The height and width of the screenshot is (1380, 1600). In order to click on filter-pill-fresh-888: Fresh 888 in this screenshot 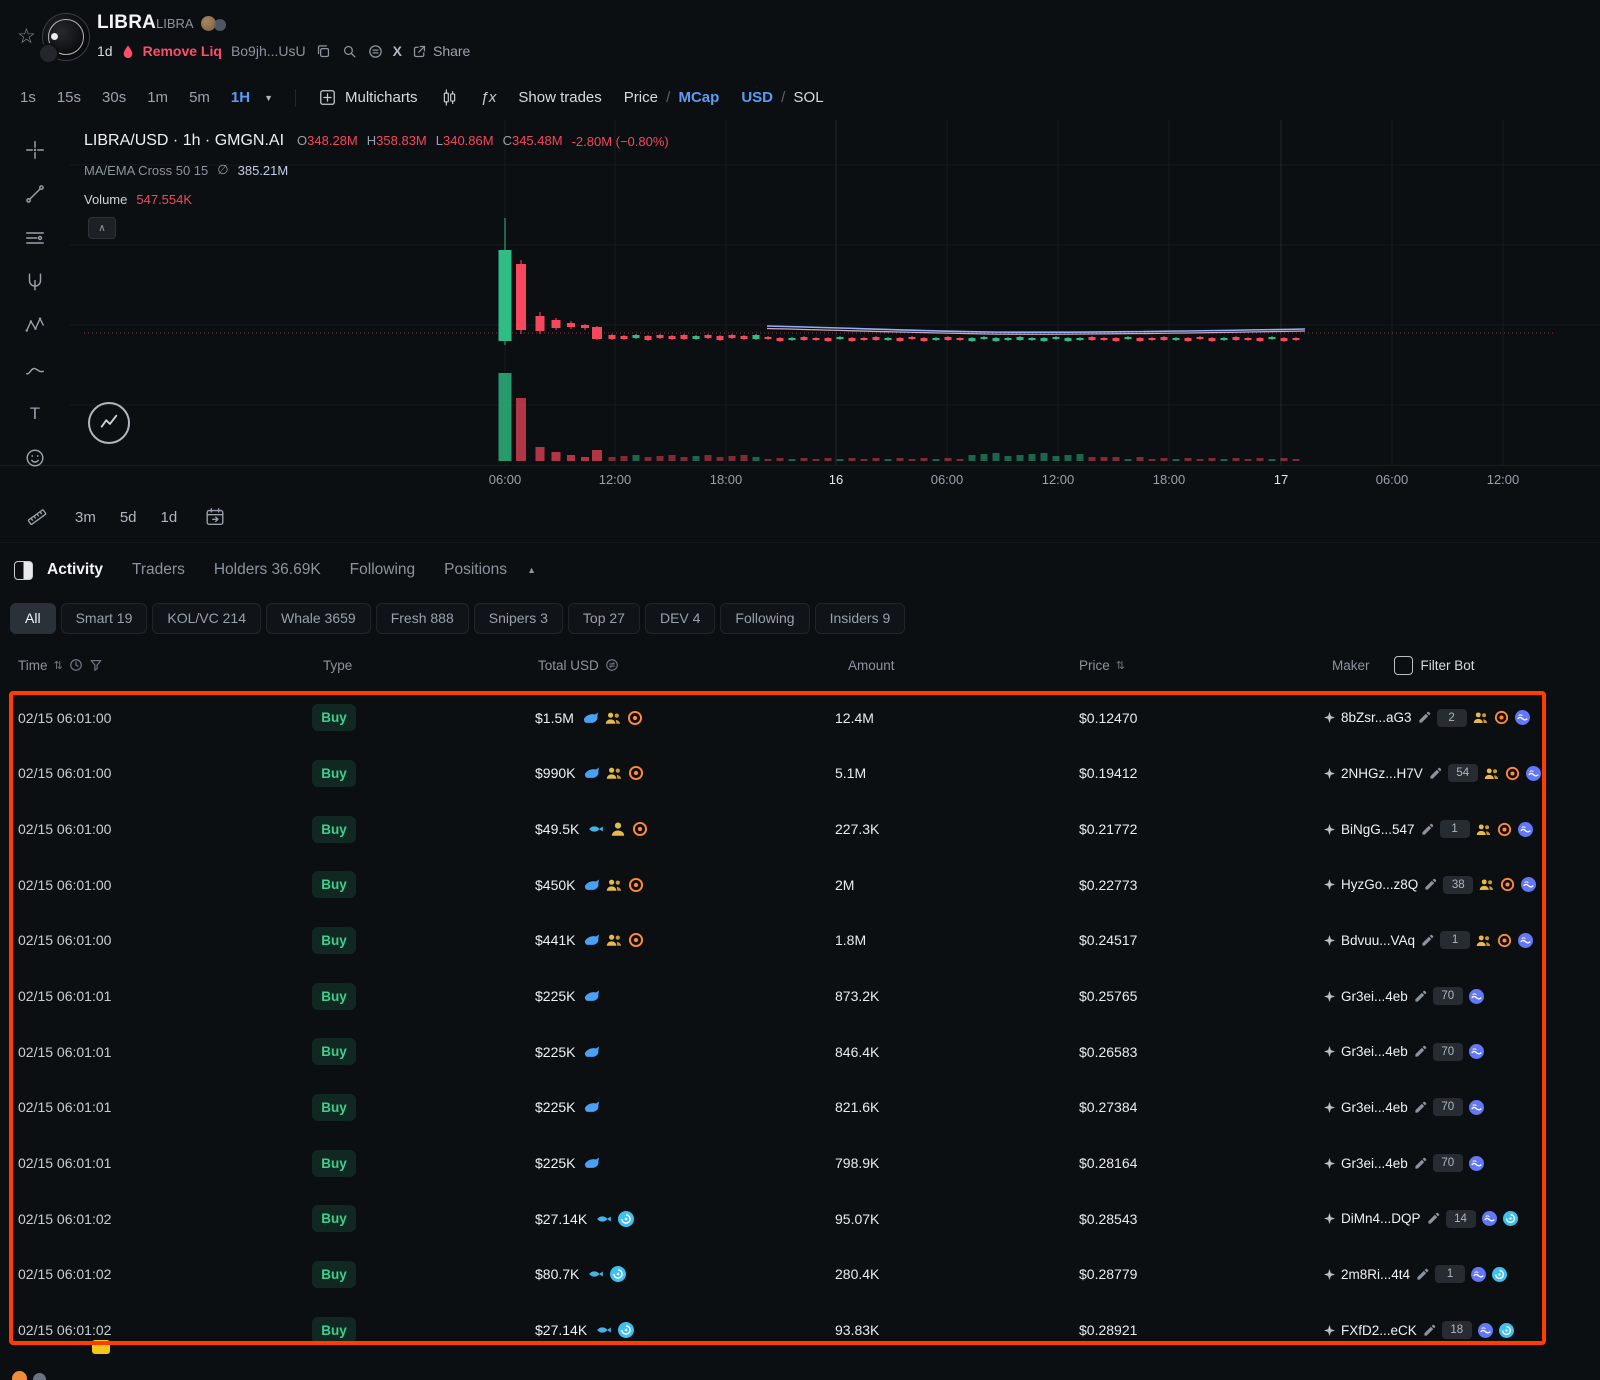, I will do `click(422, 618)`.